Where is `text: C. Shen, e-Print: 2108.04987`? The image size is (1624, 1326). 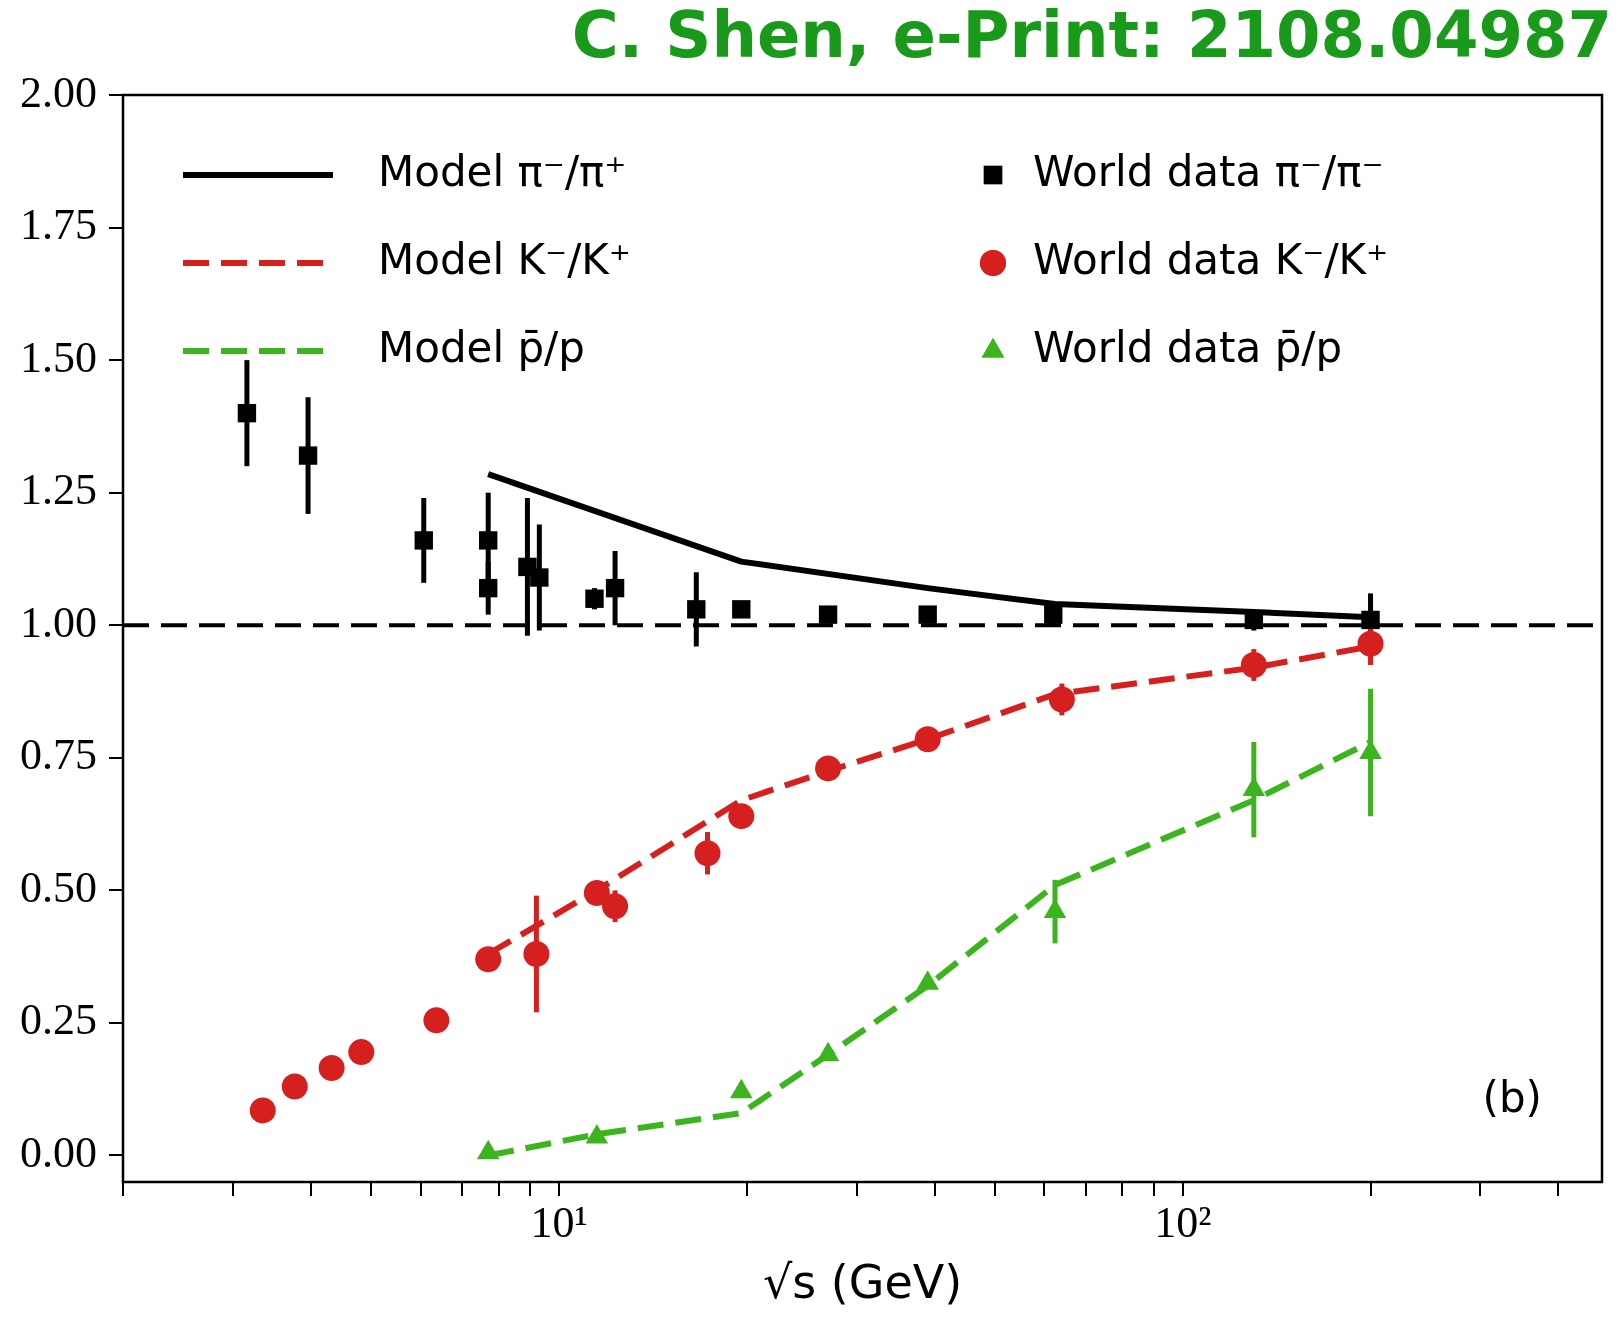 text: C. Shen, e-Print: 2108.04987 is located at coordinates (1091, 36).